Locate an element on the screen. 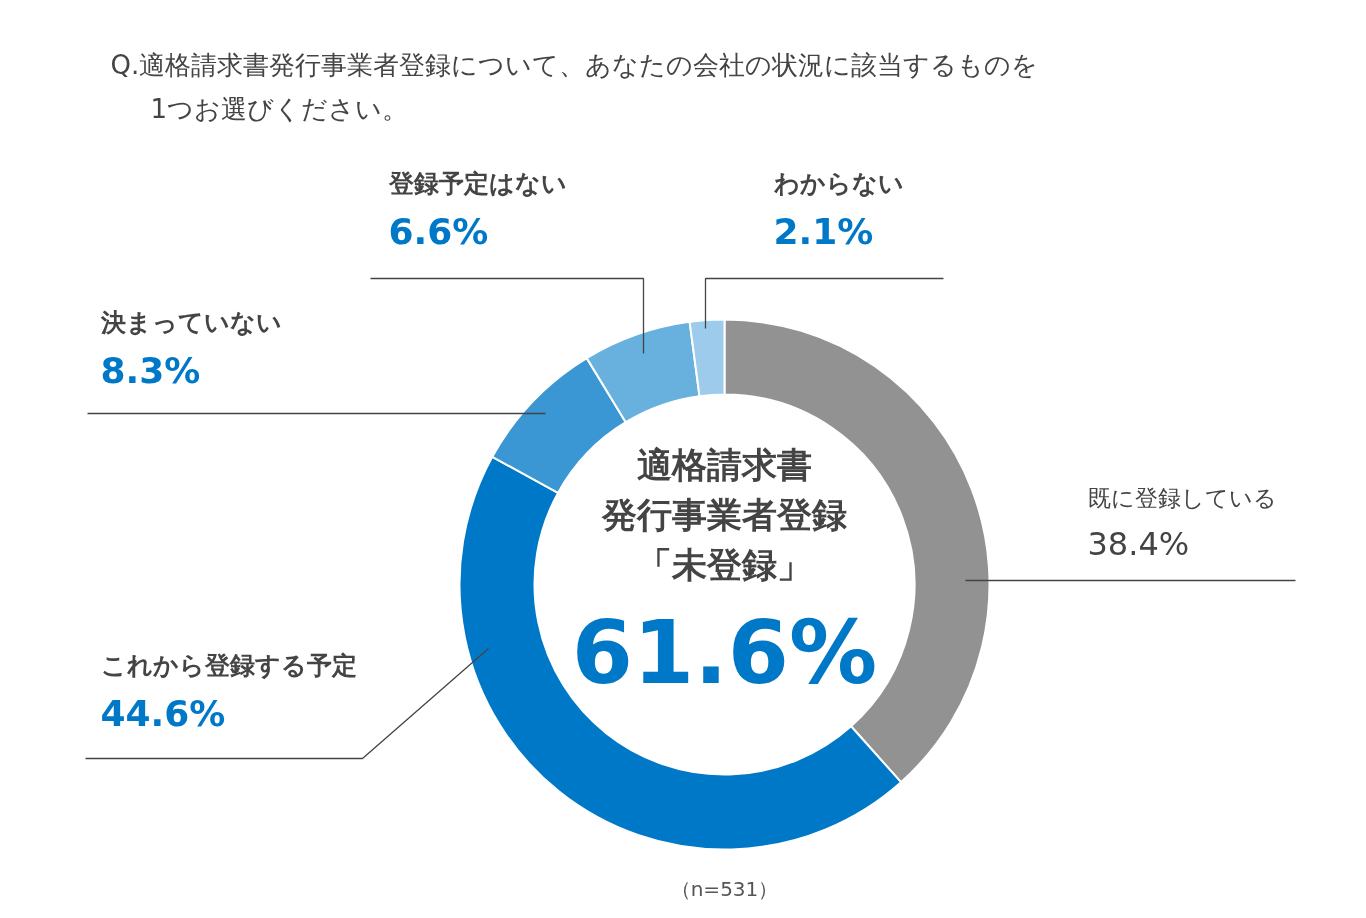 Image resolution: width=1366 pixels, height=918 pixels. slice-label: わからない is located at coordinates (838, 183).